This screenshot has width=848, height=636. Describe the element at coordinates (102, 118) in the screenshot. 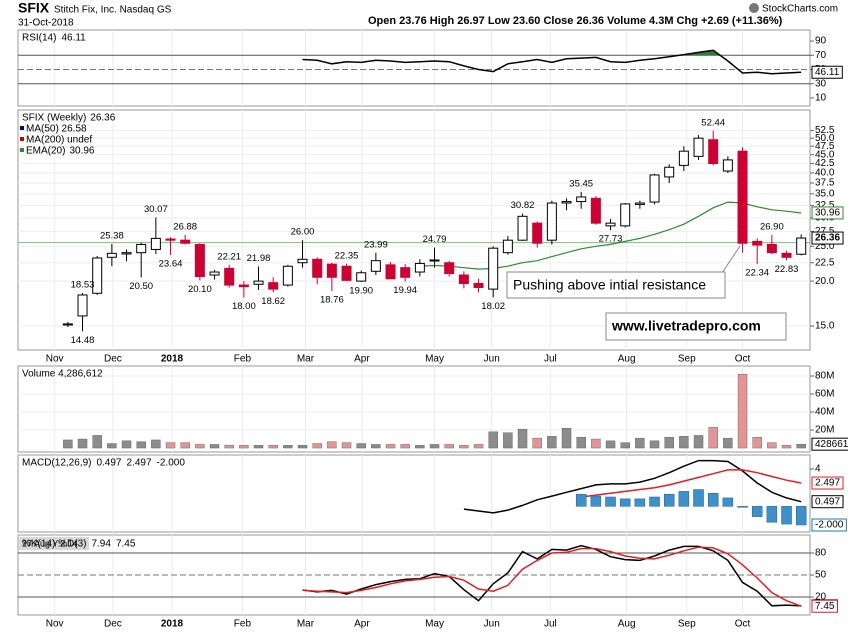

I see `legend-entry: 26.36` at that location.